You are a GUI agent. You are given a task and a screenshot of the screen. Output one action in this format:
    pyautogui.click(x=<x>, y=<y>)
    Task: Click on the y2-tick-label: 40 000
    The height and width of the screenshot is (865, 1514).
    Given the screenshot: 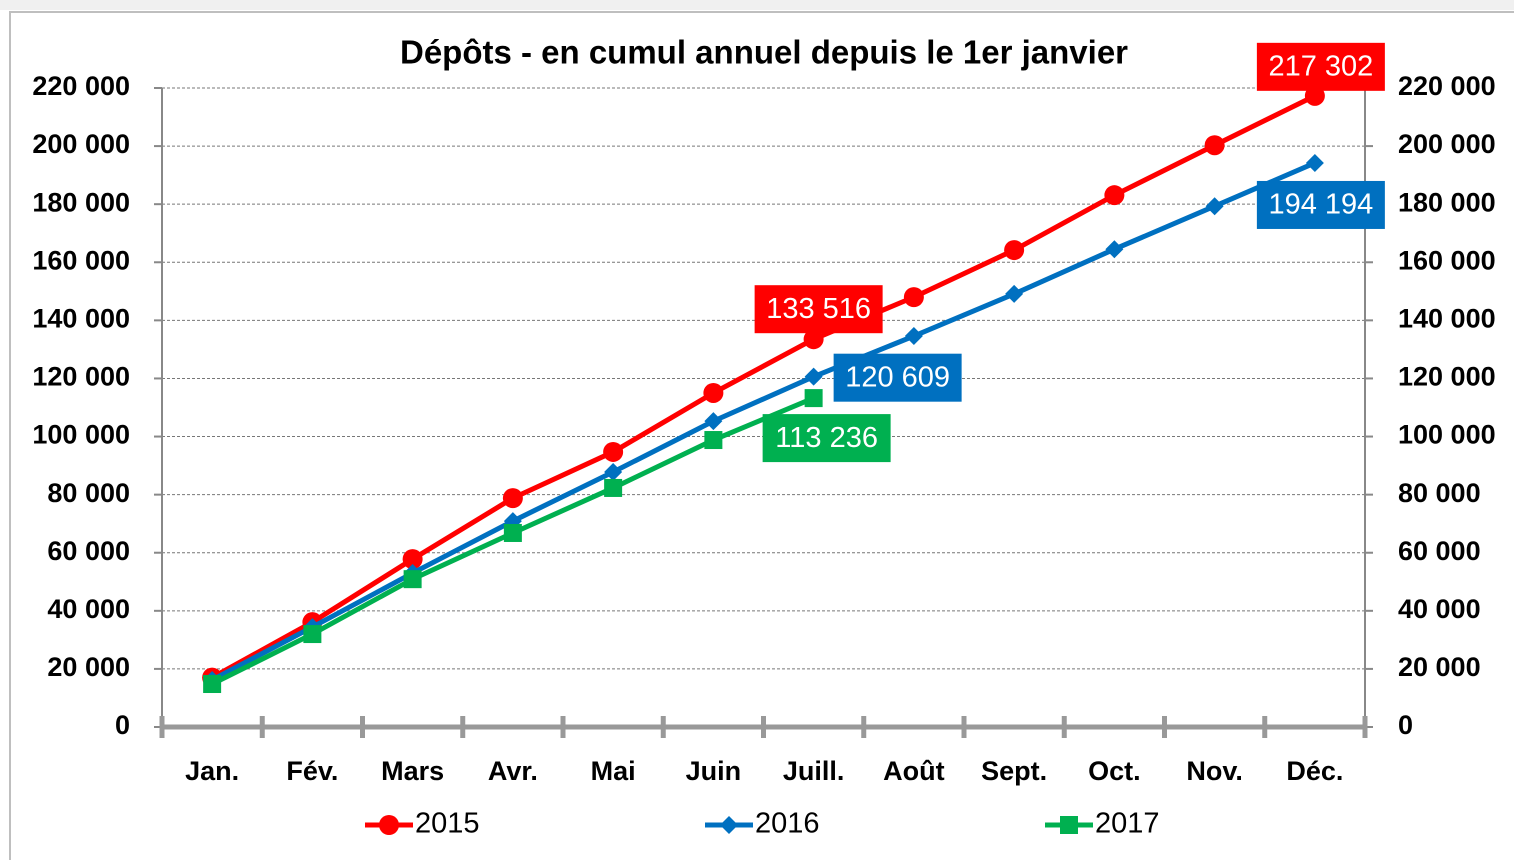 What is the action you would take?
    pyautogui.click(x=1439, y=609)
    